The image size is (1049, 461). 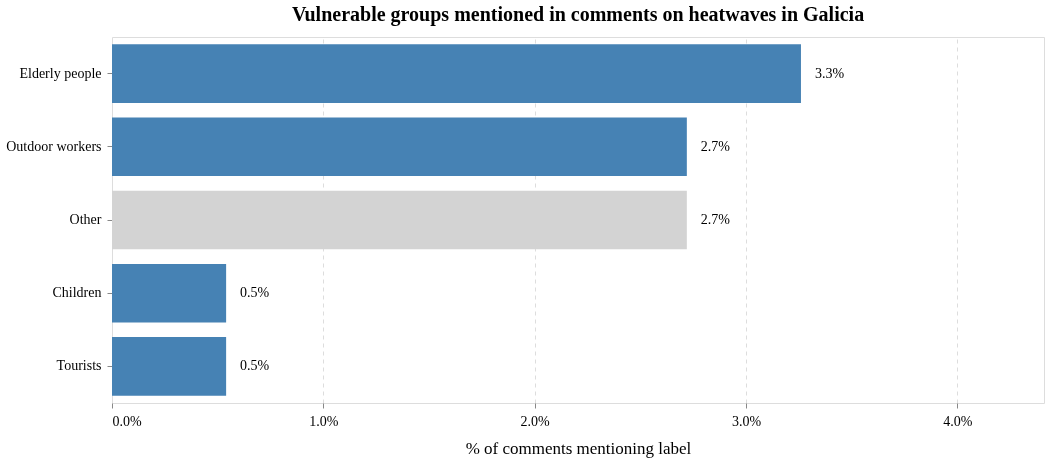 I want to click on y-tick-label: Tourists, so click(x=79, y=366).